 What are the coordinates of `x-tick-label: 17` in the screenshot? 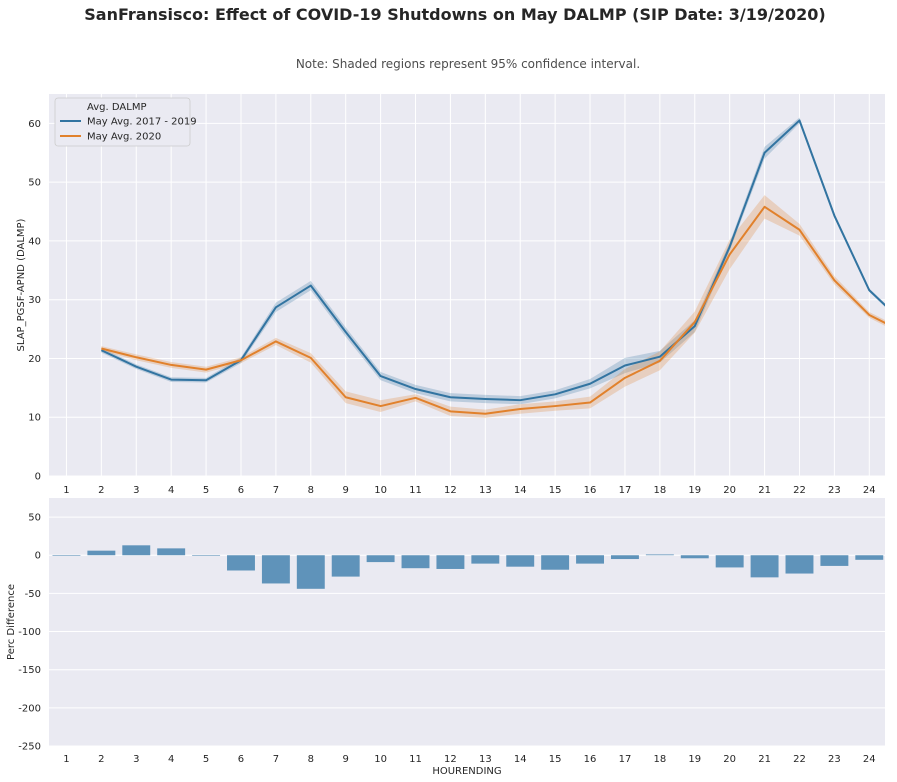 It's located at (625, 759).